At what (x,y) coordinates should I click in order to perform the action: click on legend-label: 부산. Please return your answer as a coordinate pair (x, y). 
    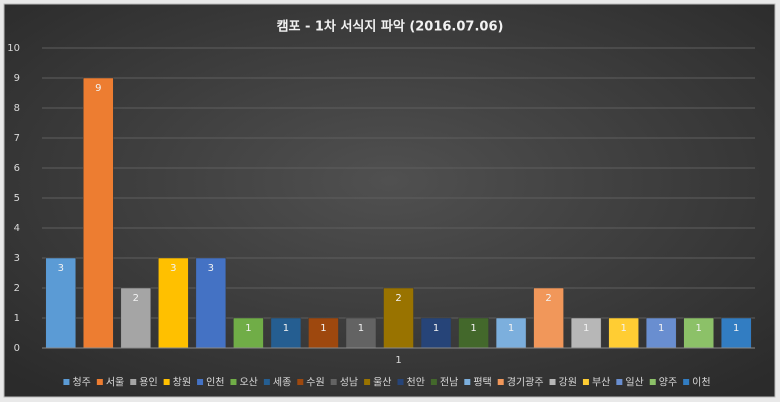
    Looking at the image, I should click on (601, 383).